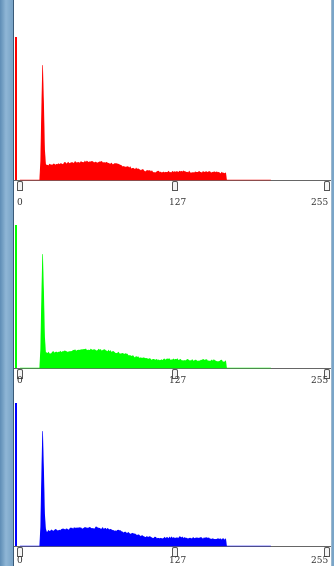 This screenshot has height=566, width=334. Describe the element at coordinates (20, 552) in the screenshot. I see `black-point-slider-blue` at that location.